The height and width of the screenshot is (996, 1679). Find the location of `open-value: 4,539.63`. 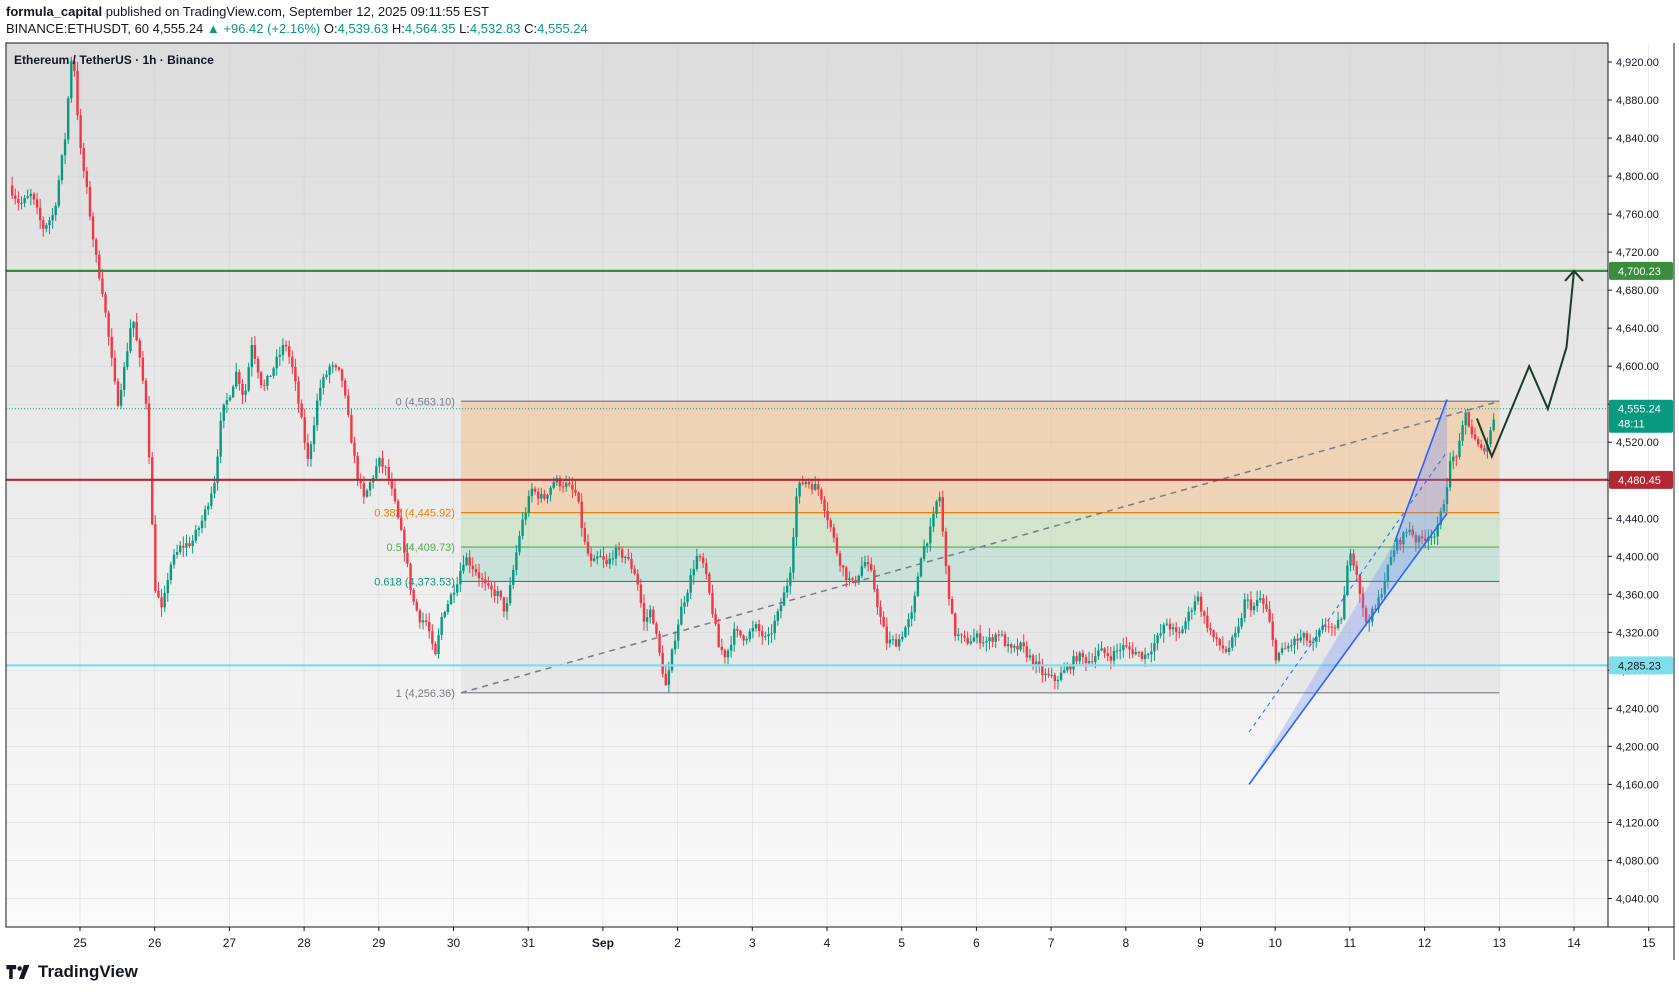

open-value: 4,539.63 is located at coordinates (363, 28).